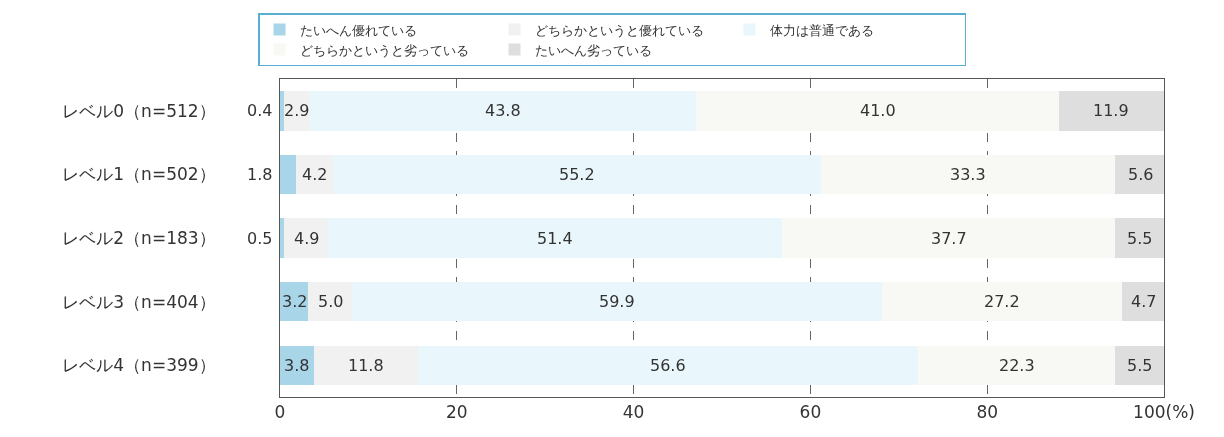 This screenshot has width=1224, height=437. I want to click on legend-label: 体力は普通である, so click(821, 30).